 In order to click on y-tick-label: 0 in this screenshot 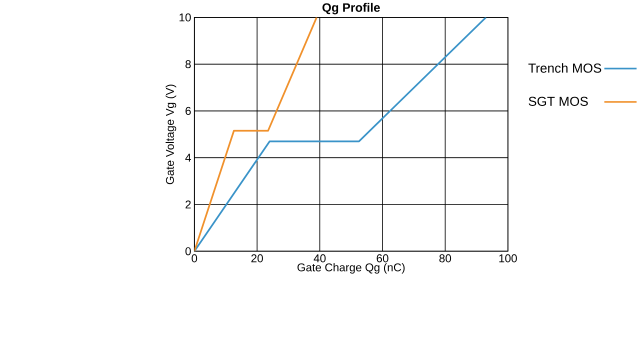, I will do `click(188, 251)`.